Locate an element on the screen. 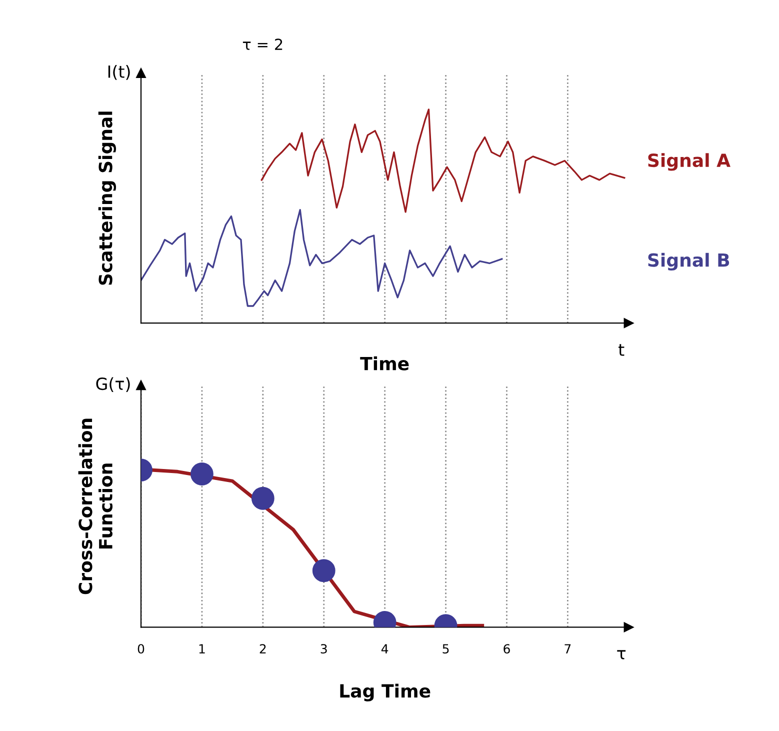 The width and height of the screenshot is (779, 731). y-axis-title: Cross-Correlation Function is located at coordinates (95, 506).